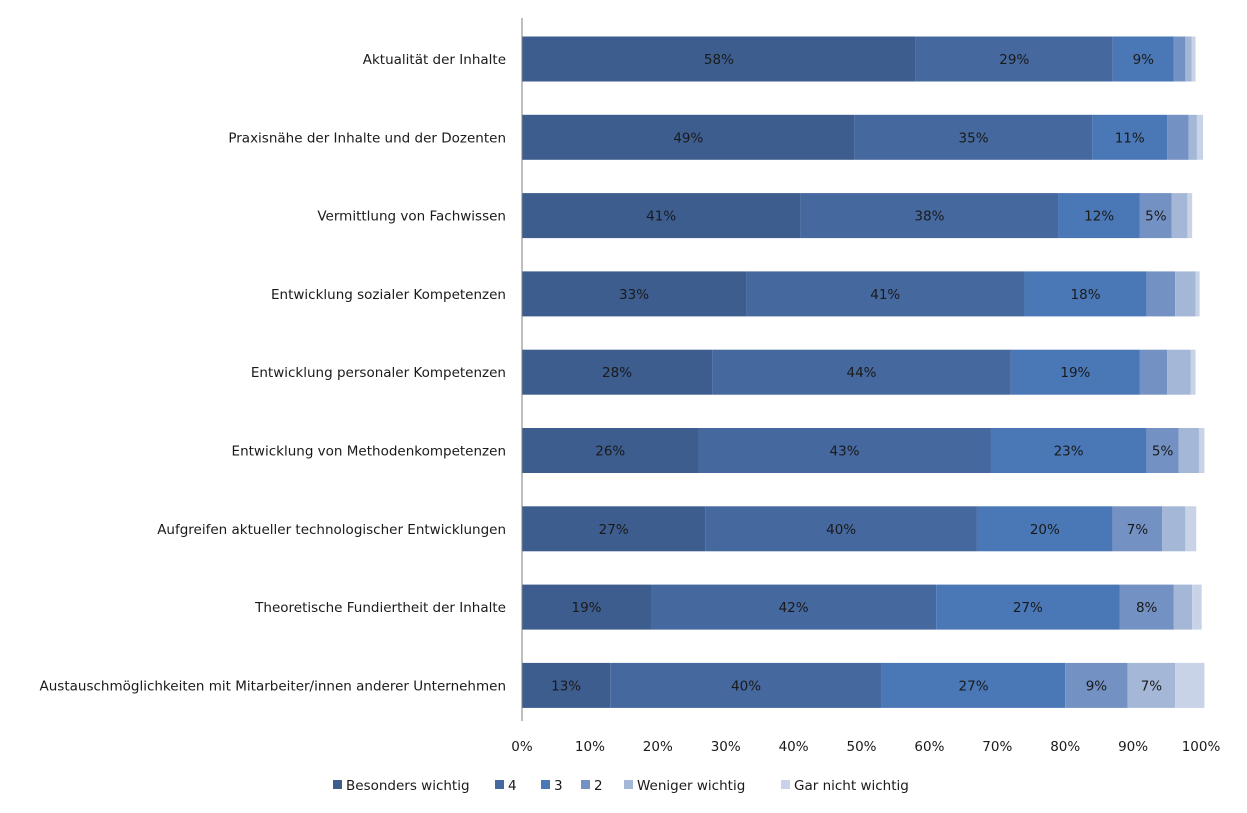 The width and height of the screenshot is (1247, 813). What do you see at coordinates (380, 608) in the screenshot?
I see `category-label: Theoretische Fundiertheit der Inhalte` at bounding box center [380, 608].